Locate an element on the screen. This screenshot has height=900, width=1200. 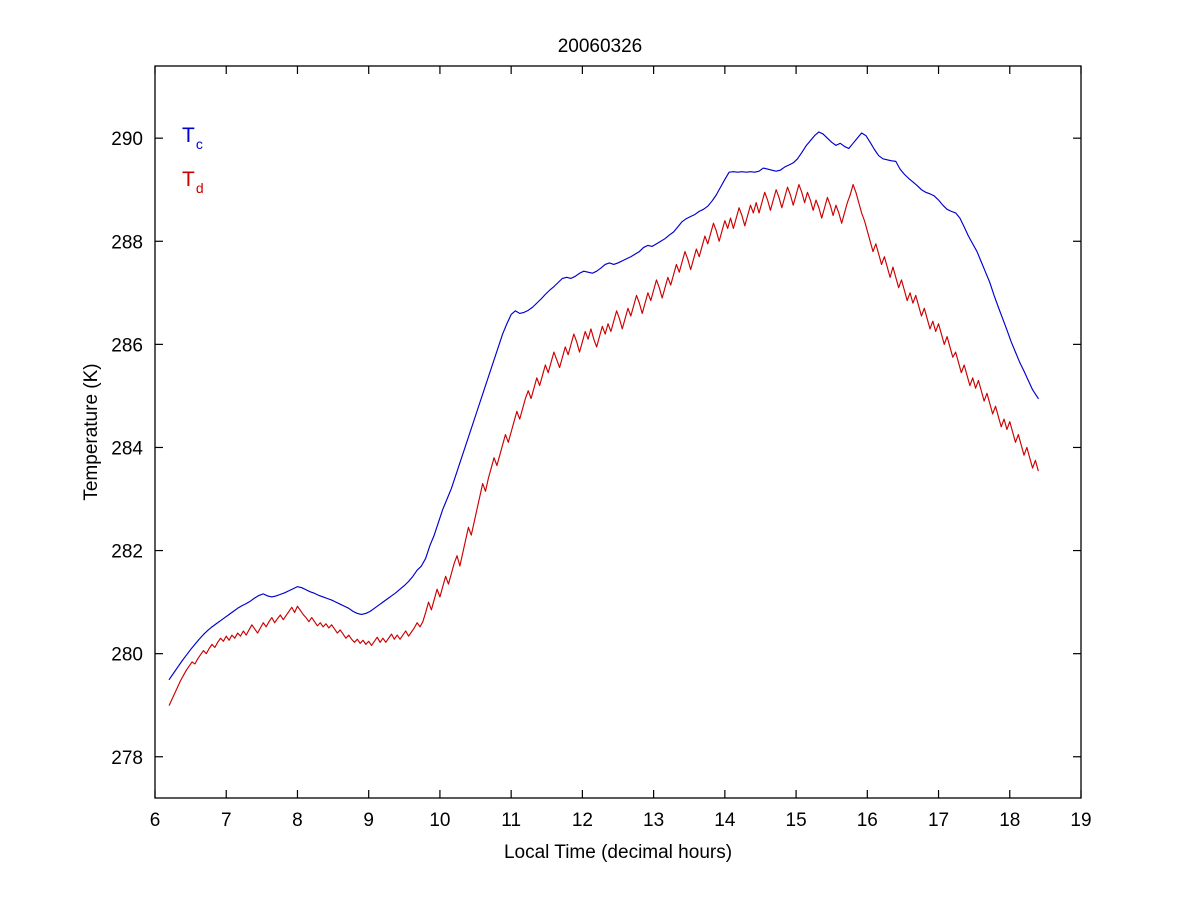
y-tick-label: 286 is located at coordinates (127, 345).